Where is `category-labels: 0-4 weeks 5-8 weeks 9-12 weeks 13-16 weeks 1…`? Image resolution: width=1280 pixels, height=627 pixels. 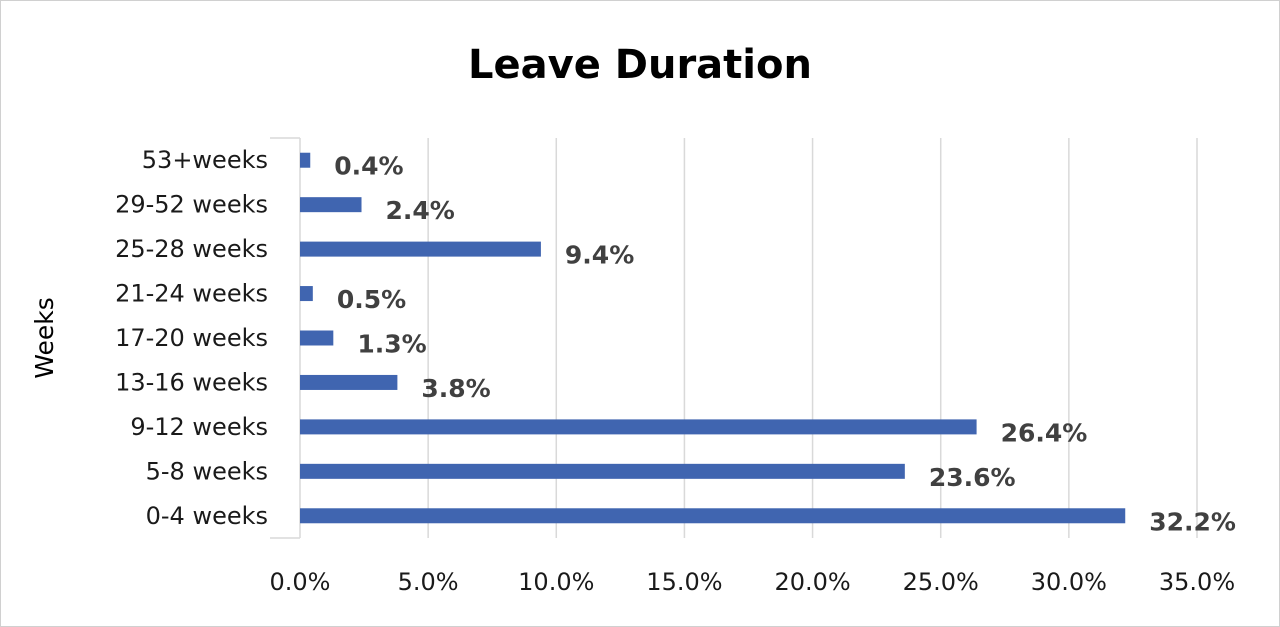
category-labels: 0-4 weeks 5-8 weeks 9-12 weeks 13-16 weeks 1… is located at coordinates (191, 338).